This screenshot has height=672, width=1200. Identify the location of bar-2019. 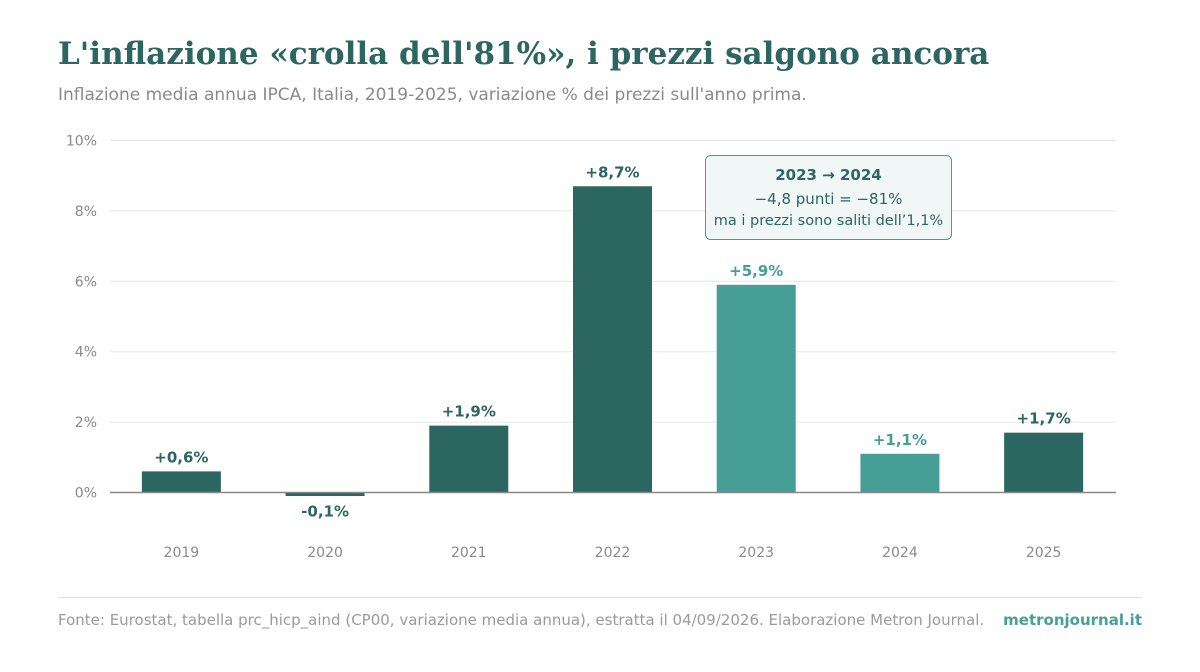
(181, 482).